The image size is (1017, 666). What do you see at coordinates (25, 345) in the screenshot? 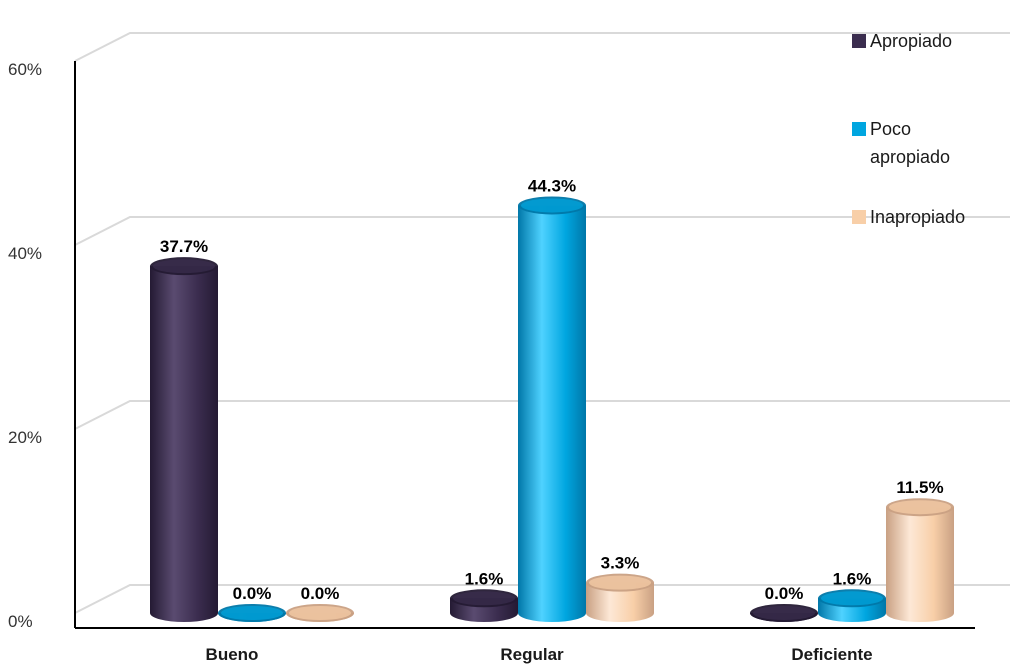
I see `y-tick-labels: 0% 20% 40% 60%` at bounding box center [25, 345].